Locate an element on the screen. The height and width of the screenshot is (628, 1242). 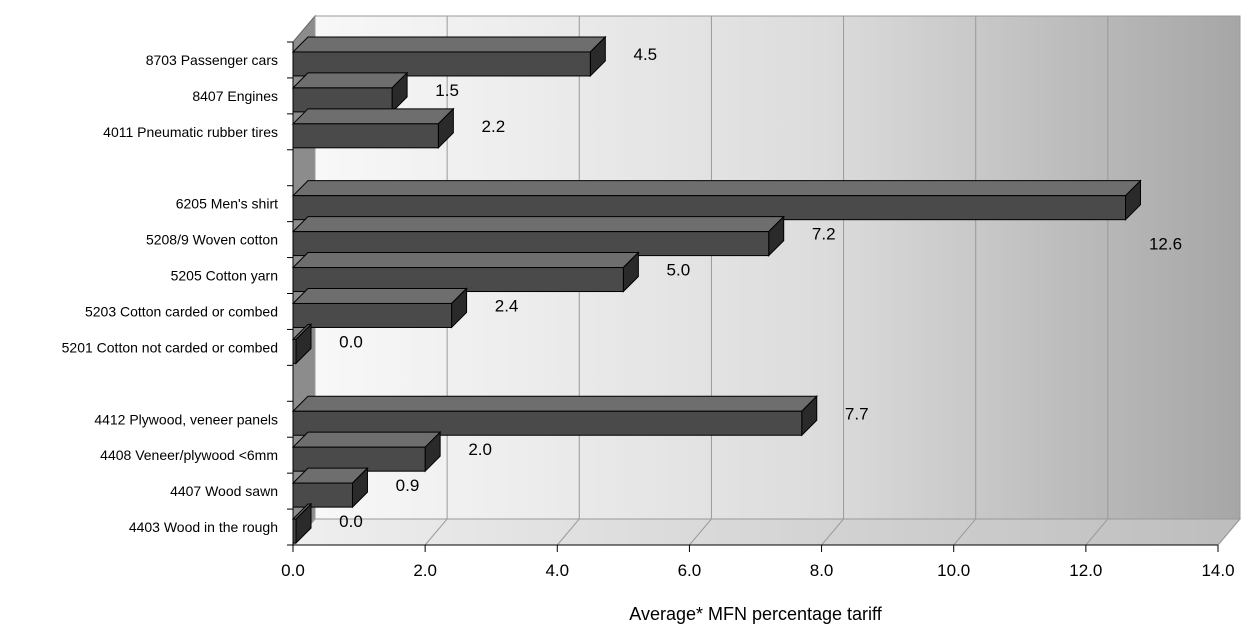
data-label: 7.7 is located at coordinates (857, 413).